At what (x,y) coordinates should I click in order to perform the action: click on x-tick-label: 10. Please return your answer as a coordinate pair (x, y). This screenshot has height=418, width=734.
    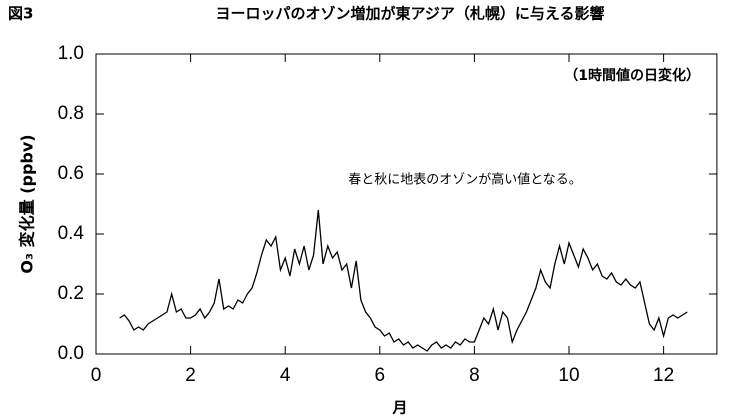
    Looking at the image, I should click on (568, 375).